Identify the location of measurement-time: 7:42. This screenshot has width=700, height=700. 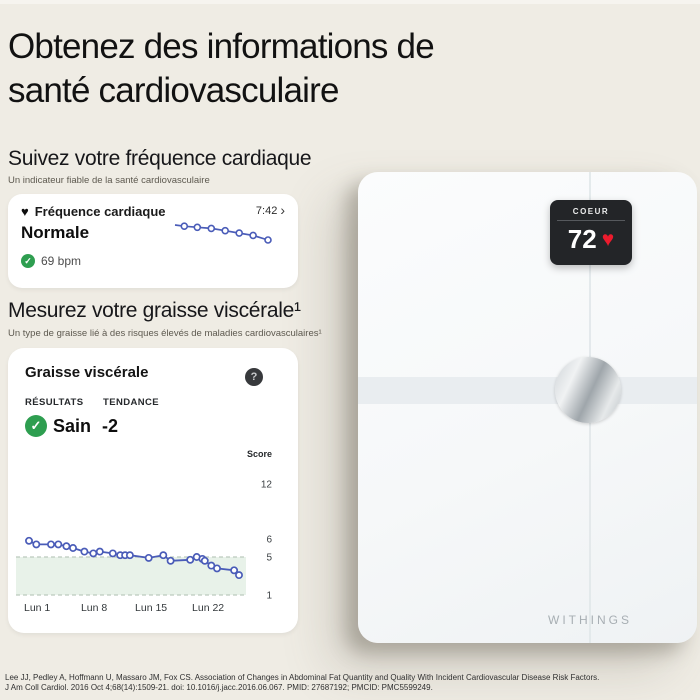
(266, 211).